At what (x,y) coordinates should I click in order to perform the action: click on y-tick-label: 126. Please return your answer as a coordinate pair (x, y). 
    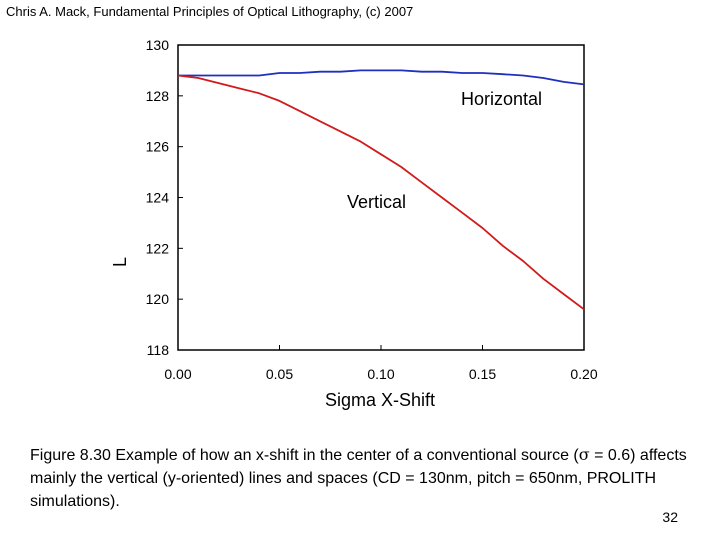
    Looking at the image, I should click on (158, 147).